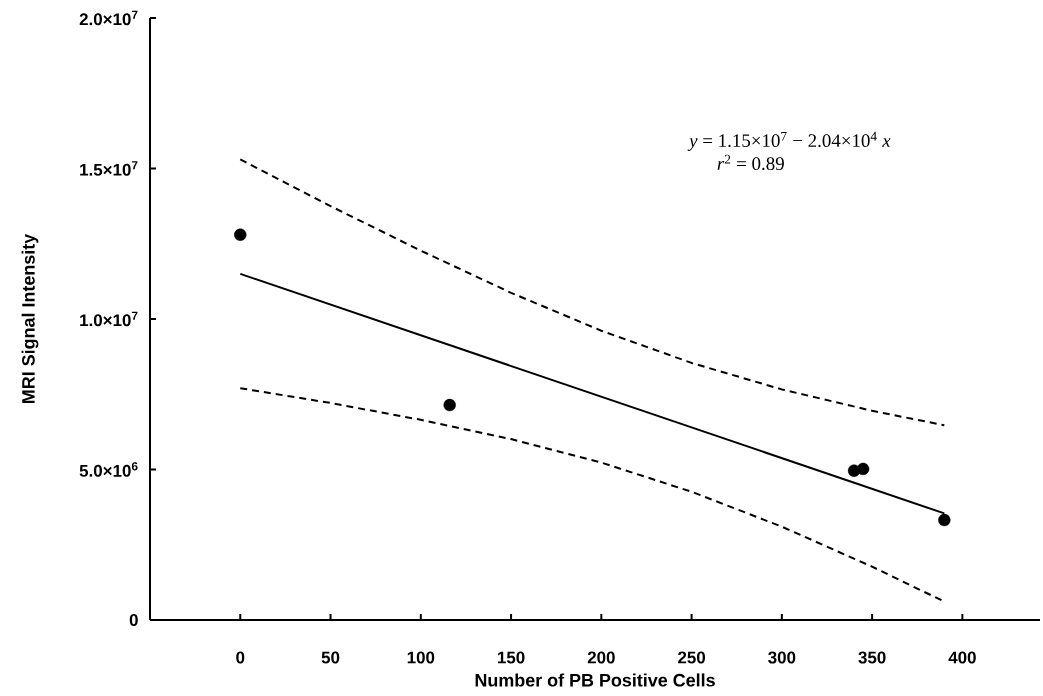  Describe the element at coordinates (595, 680) in the screenshot. I see `x-axis-title: Number of PB Positive Cells` at that location.